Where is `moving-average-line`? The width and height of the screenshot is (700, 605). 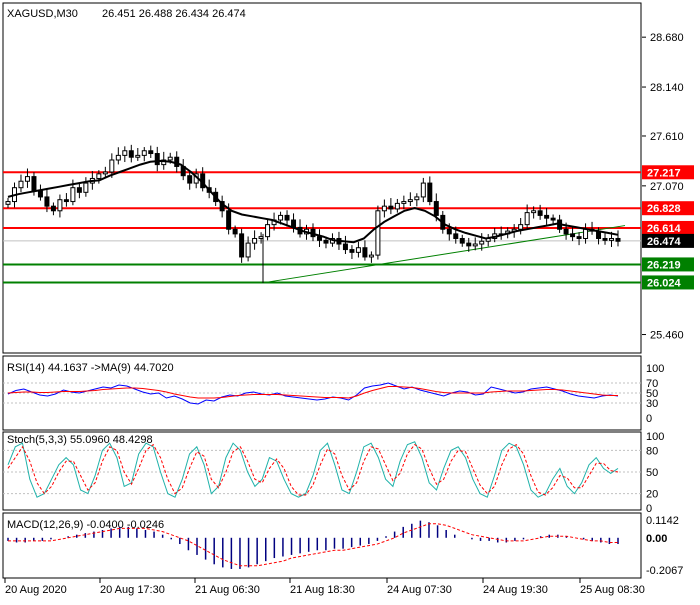 moving-average-line is located at coordinates (313, 201).